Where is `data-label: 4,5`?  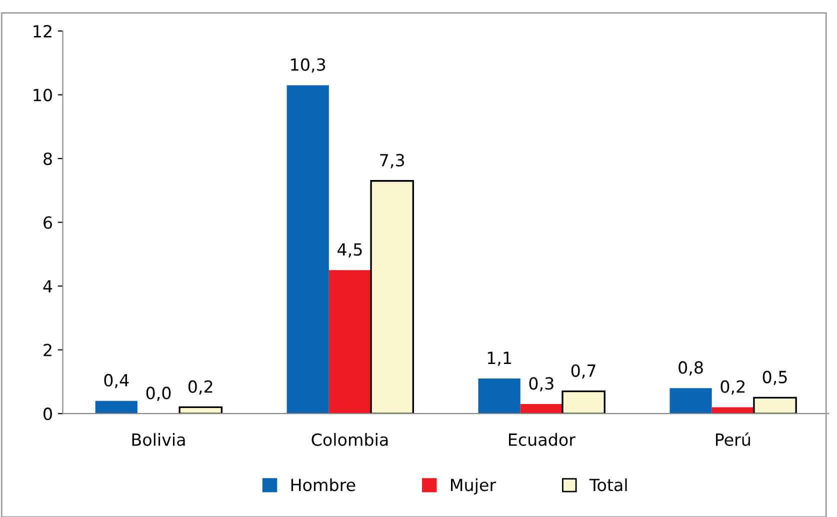
data-label: 4,5 is located at coordinates (350, 250).